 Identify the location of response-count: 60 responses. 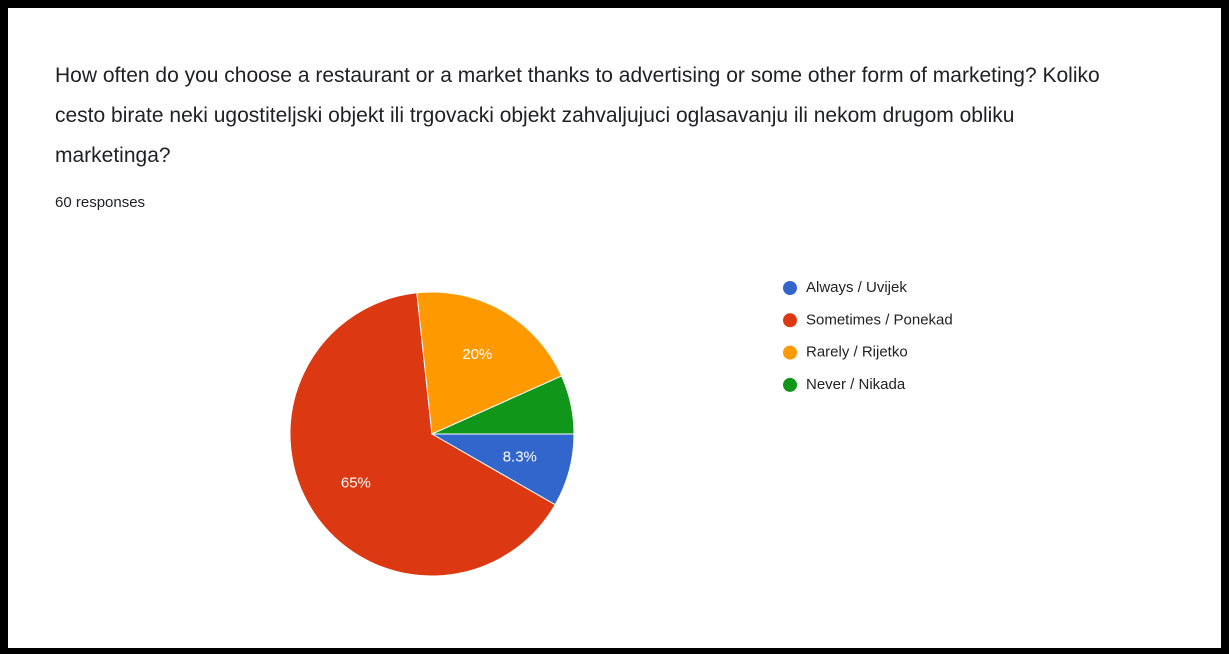
(100, 202).